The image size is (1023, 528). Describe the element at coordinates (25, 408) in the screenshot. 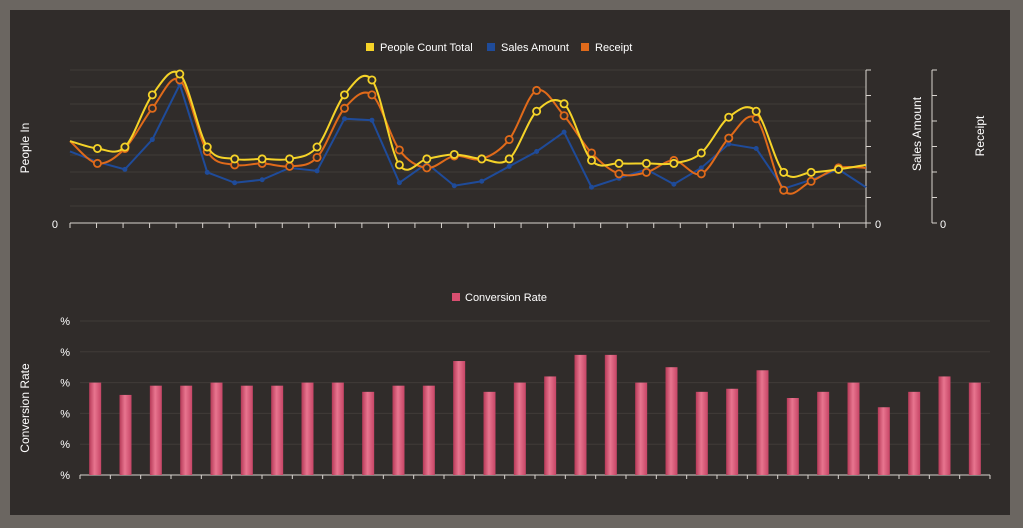

I see `bottom-y-axis-label: Conversion Rate` at that location.